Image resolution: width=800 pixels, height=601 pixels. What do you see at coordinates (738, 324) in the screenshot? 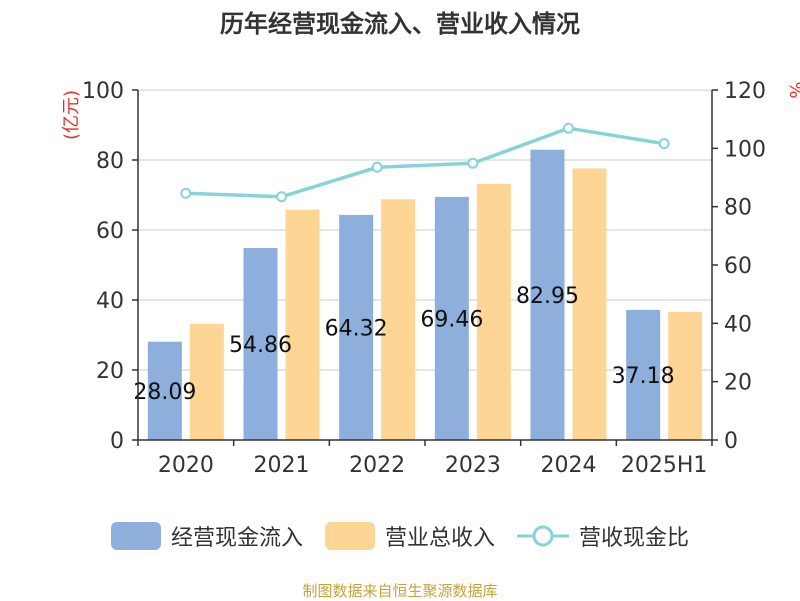
I see `right-tick-label: 40` at bounding box center [738, 324].